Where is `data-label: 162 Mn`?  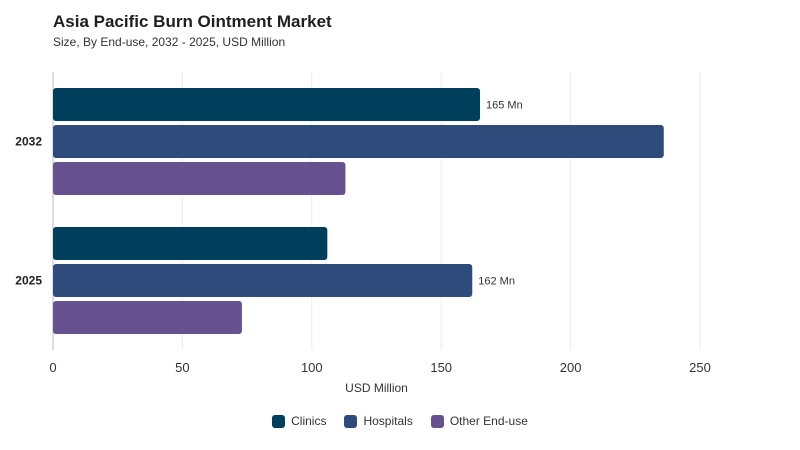
data-label: 162 Mn is located at coordinates (496, 282).